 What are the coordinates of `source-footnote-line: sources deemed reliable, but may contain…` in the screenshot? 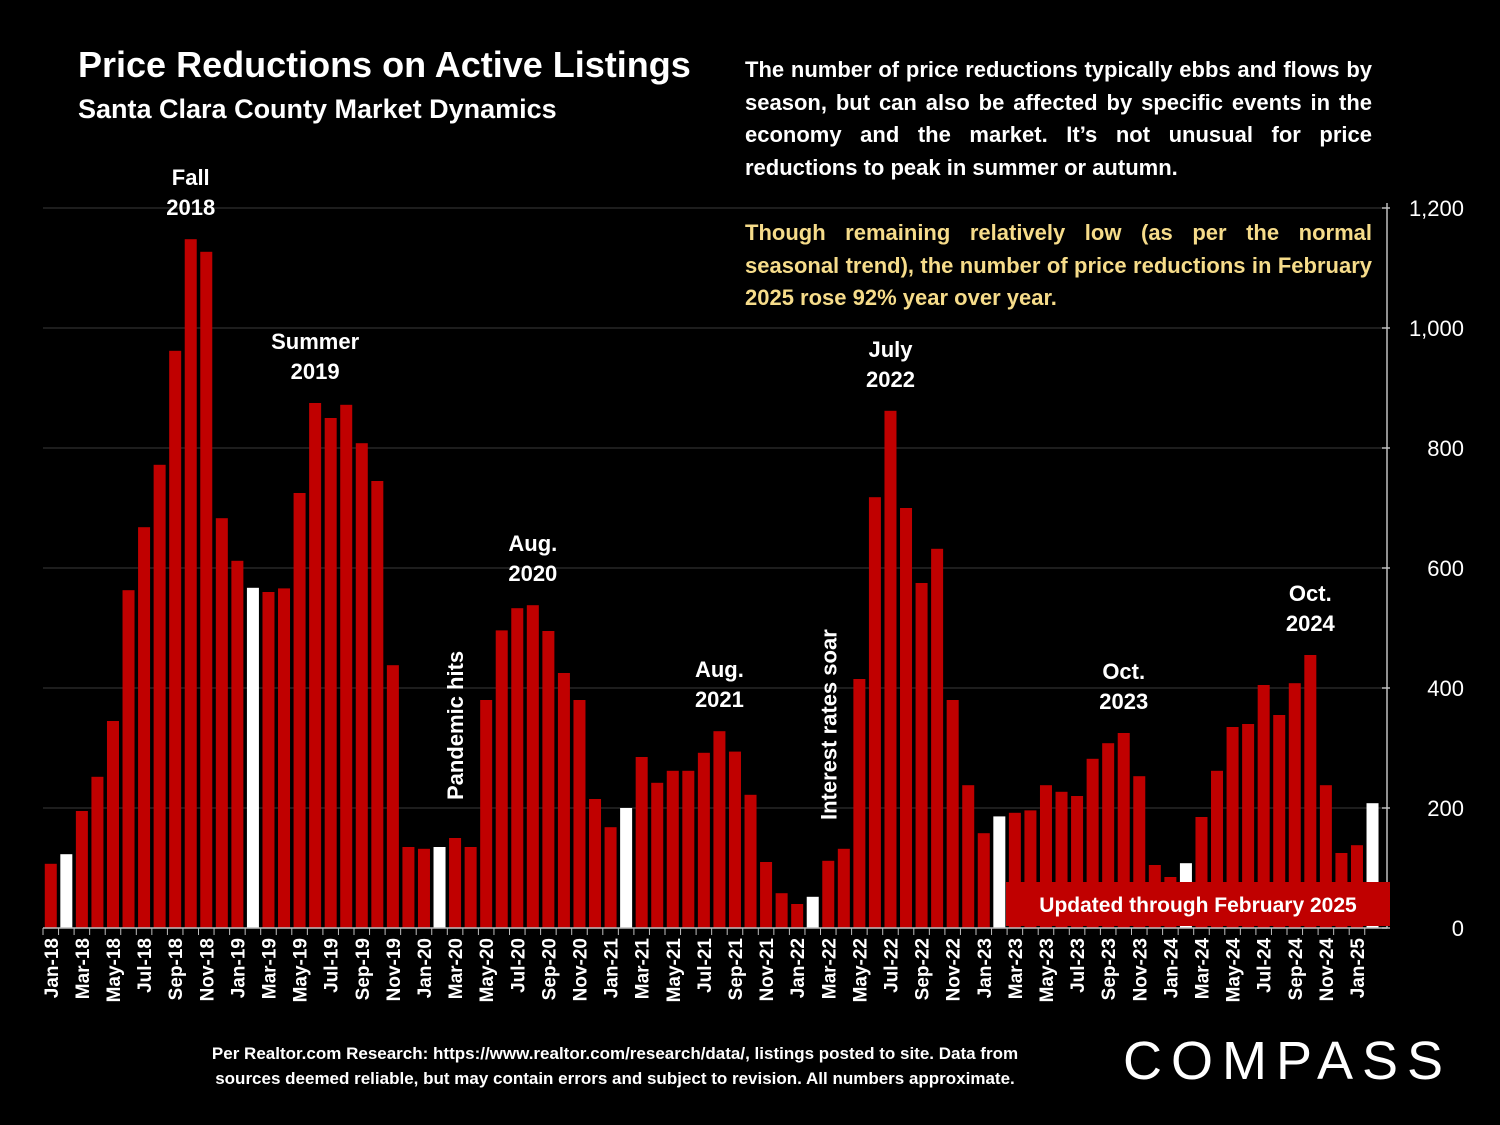 It's located at (615, 1078).